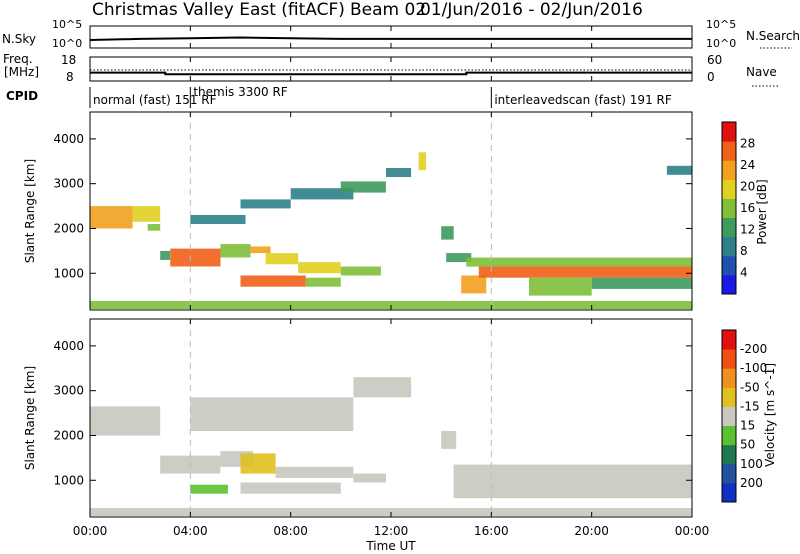  Describe the element at coordinates (721, 43) in the screenshot. I see `nsearch-tick-bottom: 10^0` at that location.